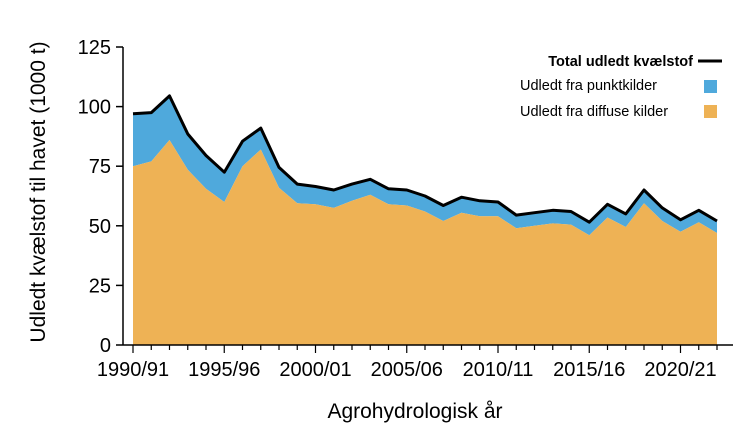 Image resolution: width=755 pixels, height=441 pixels. I want to click on legend-label-point: Udledt fra punktkilder, so click(588, 86).